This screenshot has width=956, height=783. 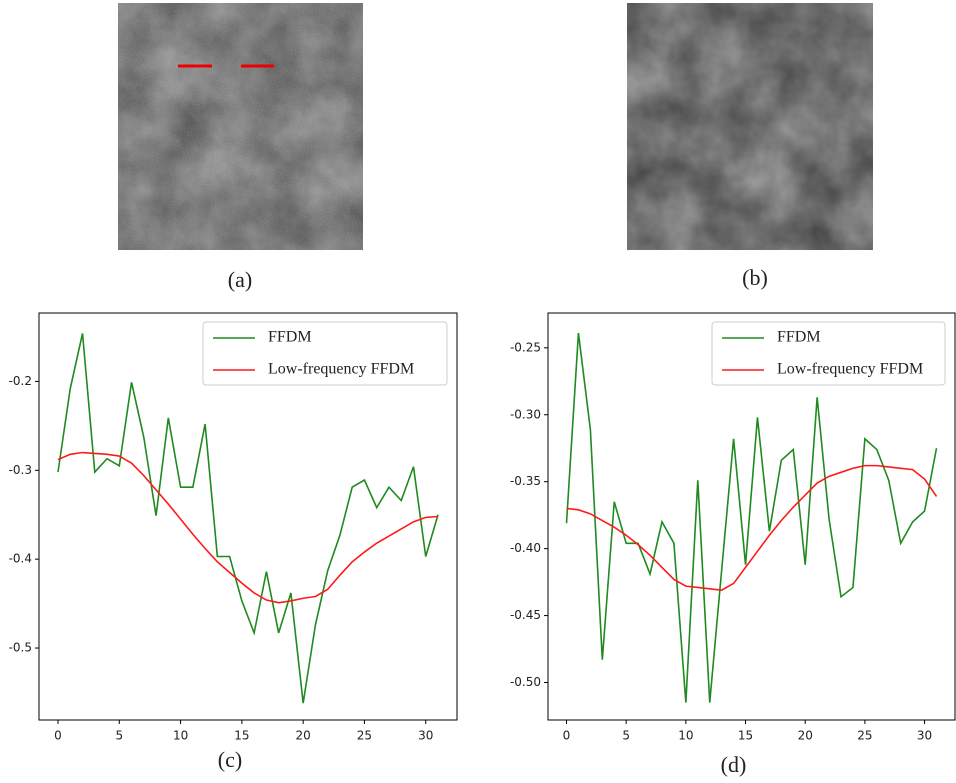 I want to click on image-b, so click(x=750, y=126).